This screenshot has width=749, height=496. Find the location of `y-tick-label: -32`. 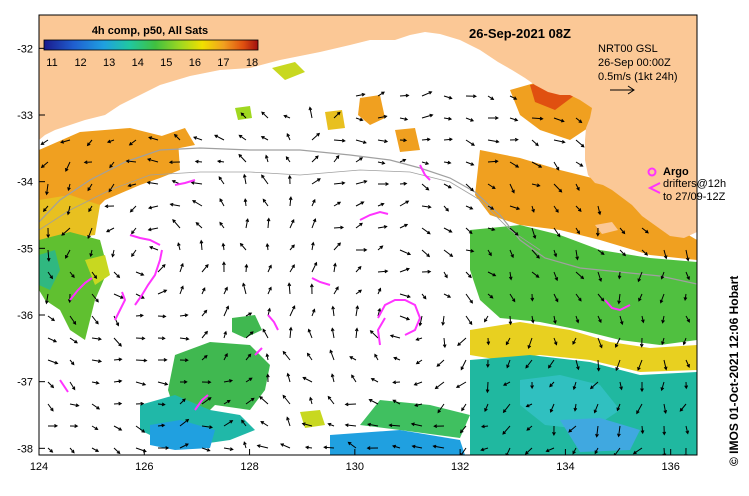

y-tick-label: -32 is located at coordinates (25, 49).